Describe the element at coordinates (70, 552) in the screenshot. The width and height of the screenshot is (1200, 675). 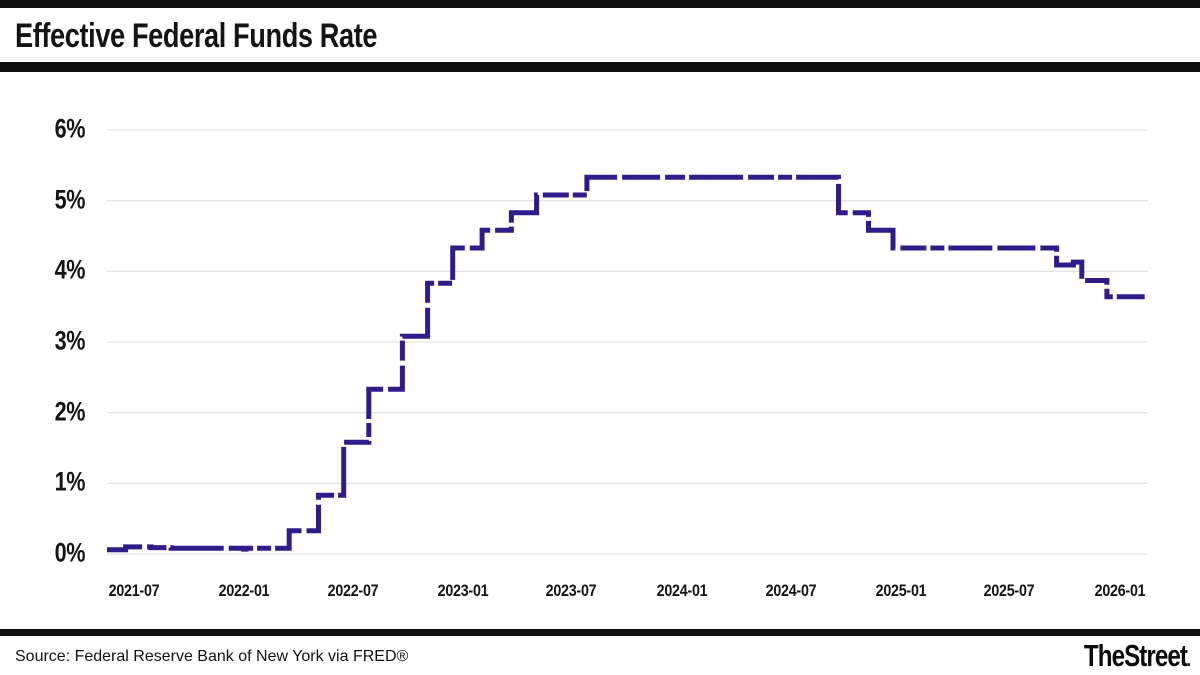
I see `y-tick-label: 0%` at that location.